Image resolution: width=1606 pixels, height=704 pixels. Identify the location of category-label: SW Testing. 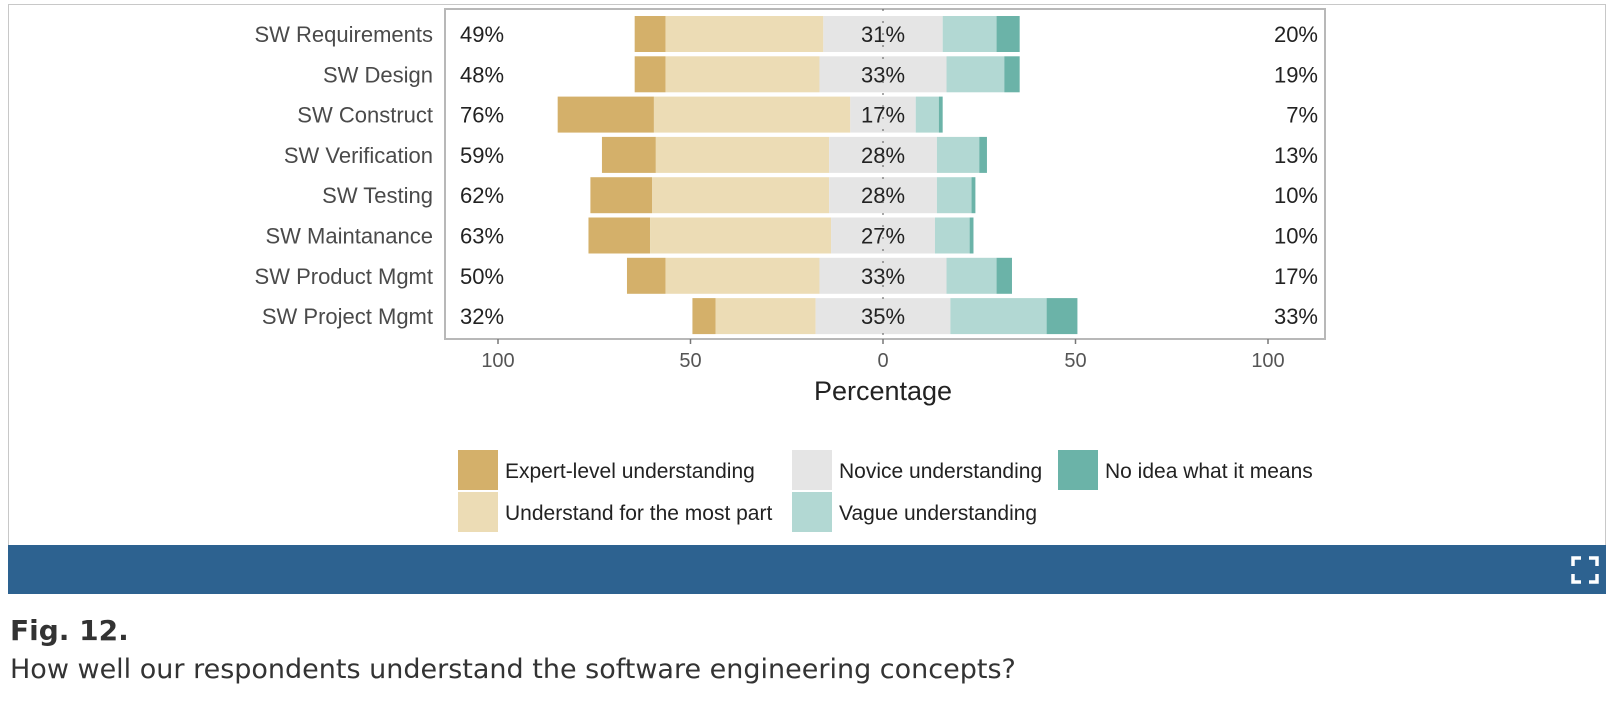
(377, 195).